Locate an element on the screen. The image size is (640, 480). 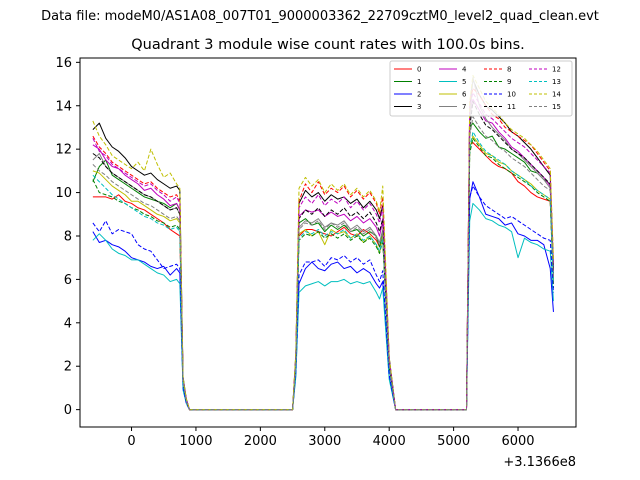
y-axis: 0 2 4 6 8 10 12 14 16 is located at coordinates (67, 237).